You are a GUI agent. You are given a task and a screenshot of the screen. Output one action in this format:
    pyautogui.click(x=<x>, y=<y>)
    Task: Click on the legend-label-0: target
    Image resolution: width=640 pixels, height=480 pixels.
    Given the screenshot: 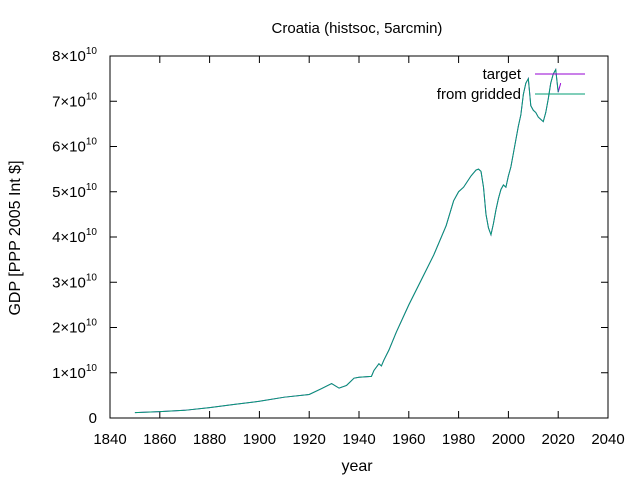 What is the action you would take?
    pyautogui.click(x=502, y=74)
    